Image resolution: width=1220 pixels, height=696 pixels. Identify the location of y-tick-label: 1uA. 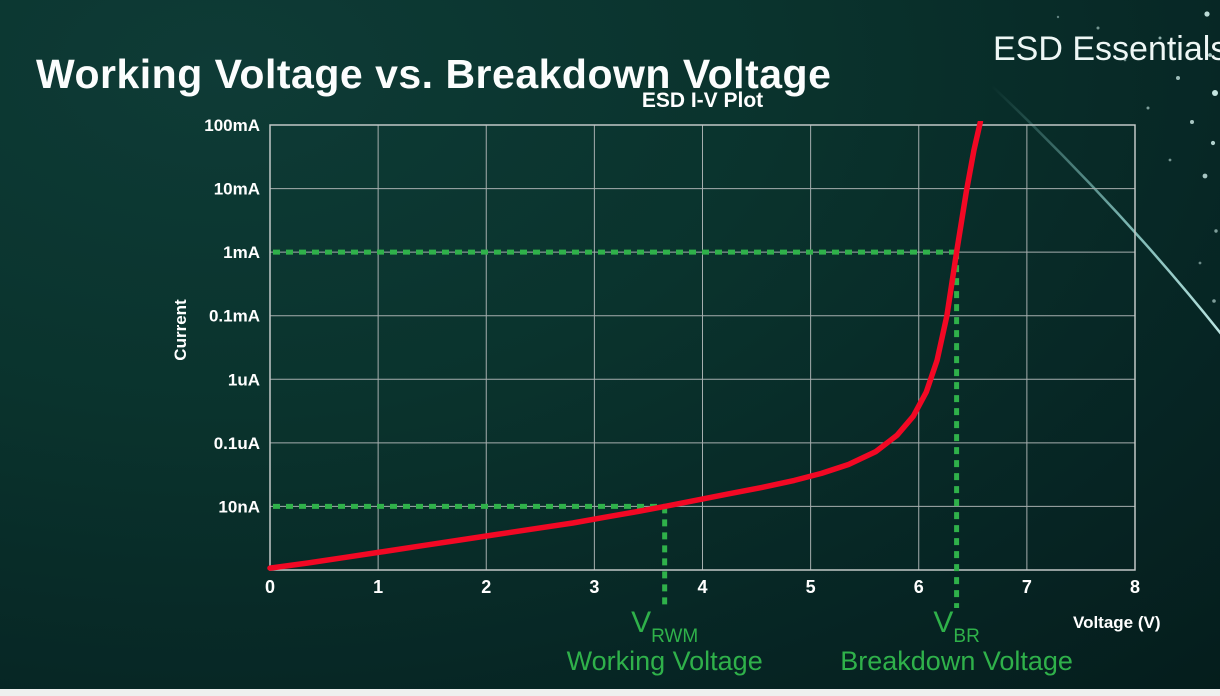
(244, 379).